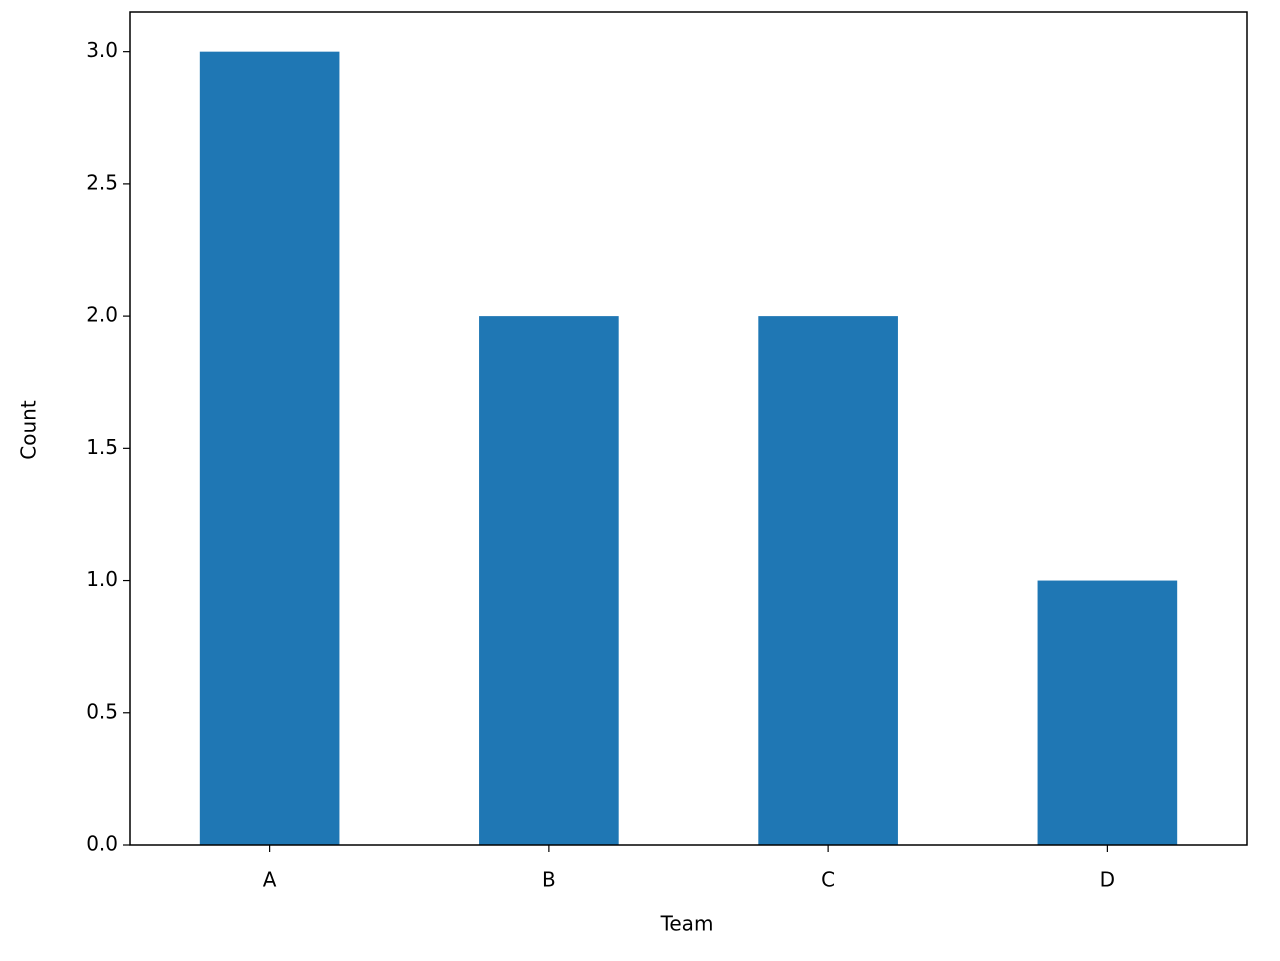 The height and width of the screenshot is (961, 1280). Describe the element at coordinates (102, 844) in the screenshot. I see `y-tick-label: 0.0` at that location.